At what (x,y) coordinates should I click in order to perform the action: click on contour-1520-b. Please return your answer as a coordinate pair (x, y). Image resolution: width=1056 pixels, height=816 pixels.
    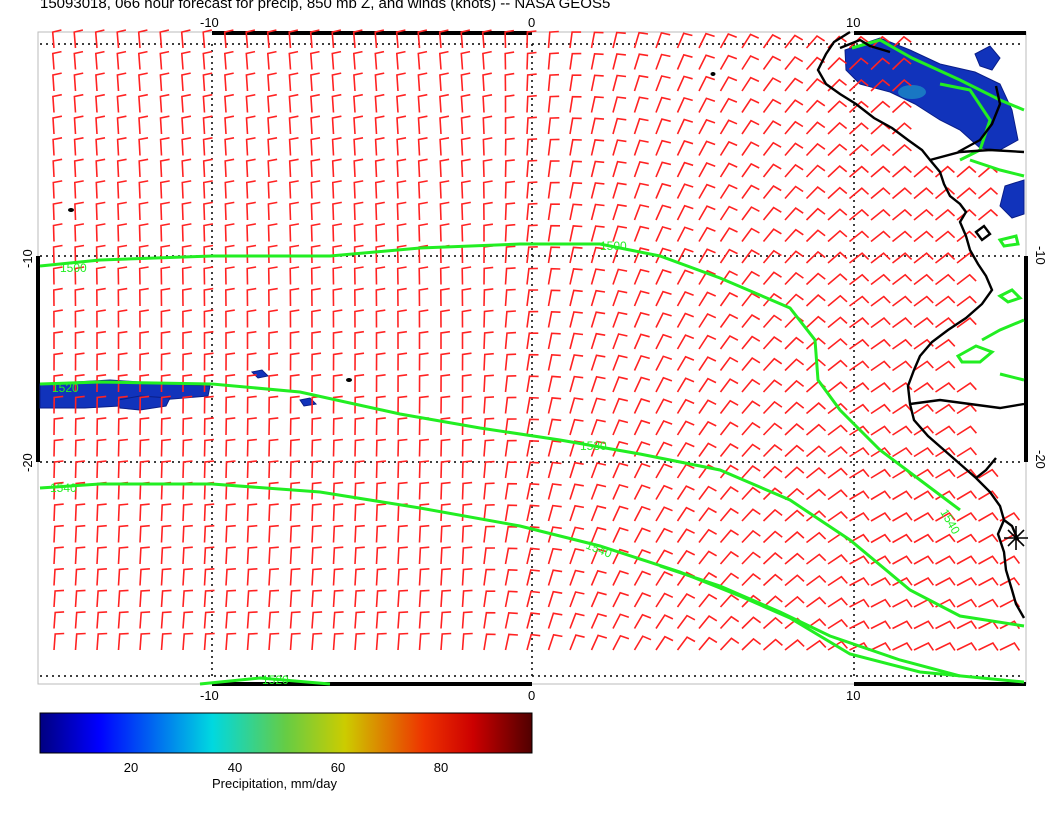
    Looking at the image, I should click on (265, 681).